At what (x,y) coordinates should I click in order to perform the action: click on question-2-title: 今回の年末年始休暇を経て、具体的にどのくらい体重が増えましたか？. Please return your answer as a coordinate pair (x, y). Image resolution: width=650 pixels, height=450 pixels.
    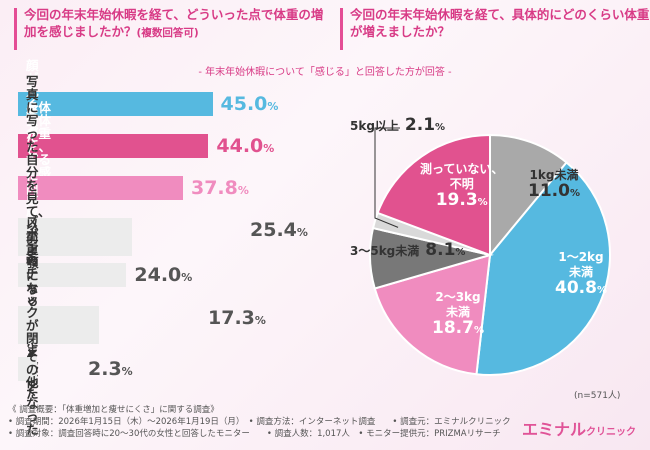
    Looking at the image, I should click on (500, 23).